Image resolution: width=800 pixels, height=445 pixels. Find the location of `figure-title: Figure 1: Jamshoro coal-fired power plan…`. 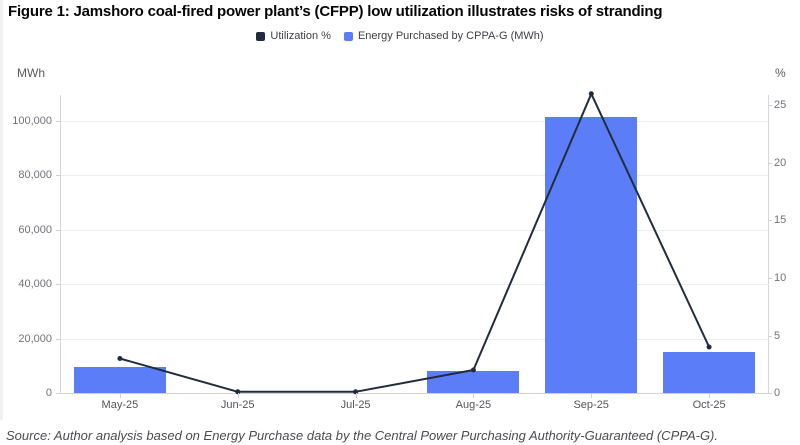

figure-title: Figure 1: Jamshoro coal-fired power plan… is located at coordinates (335, 11).